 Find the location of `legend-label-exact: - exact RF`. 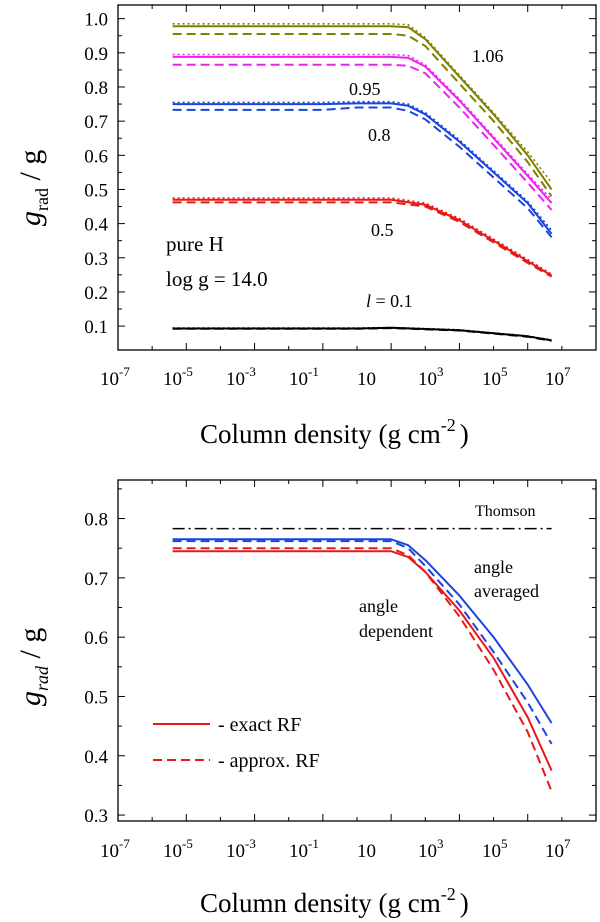

legend-label-exact: - exact RF is located at coordinates (259, 725).